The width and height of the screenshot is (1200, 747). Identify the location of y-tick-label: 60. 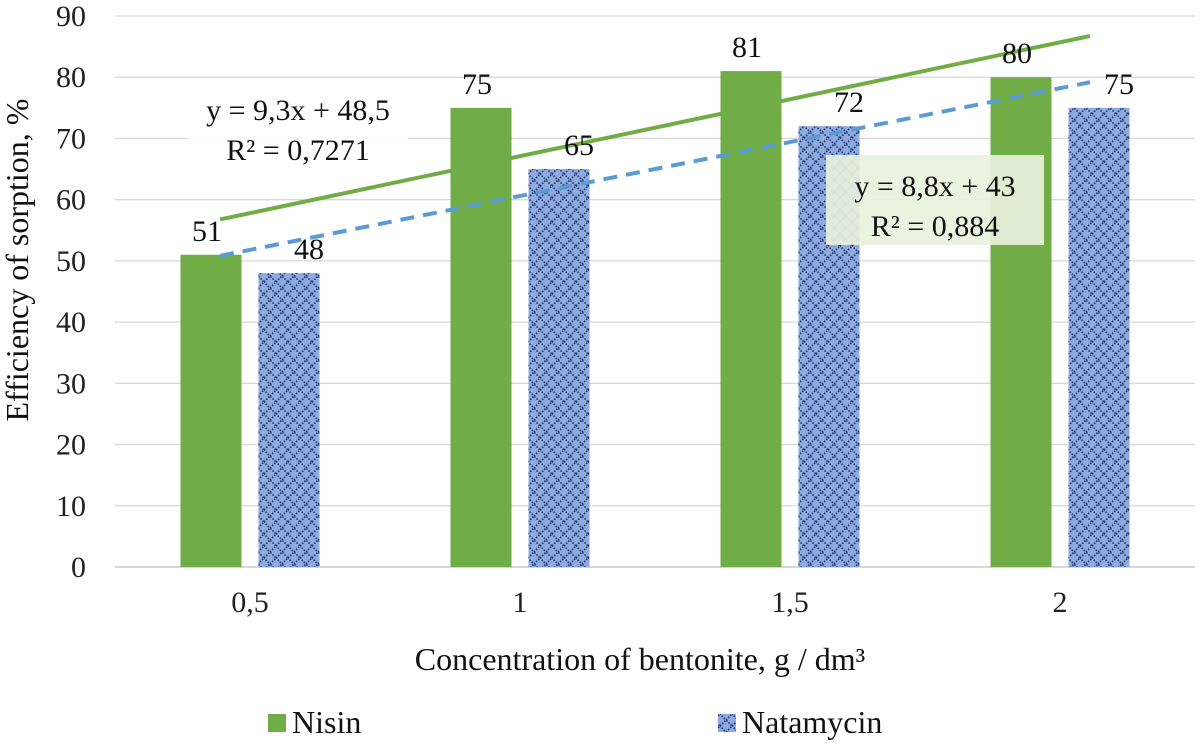
(71, 200).